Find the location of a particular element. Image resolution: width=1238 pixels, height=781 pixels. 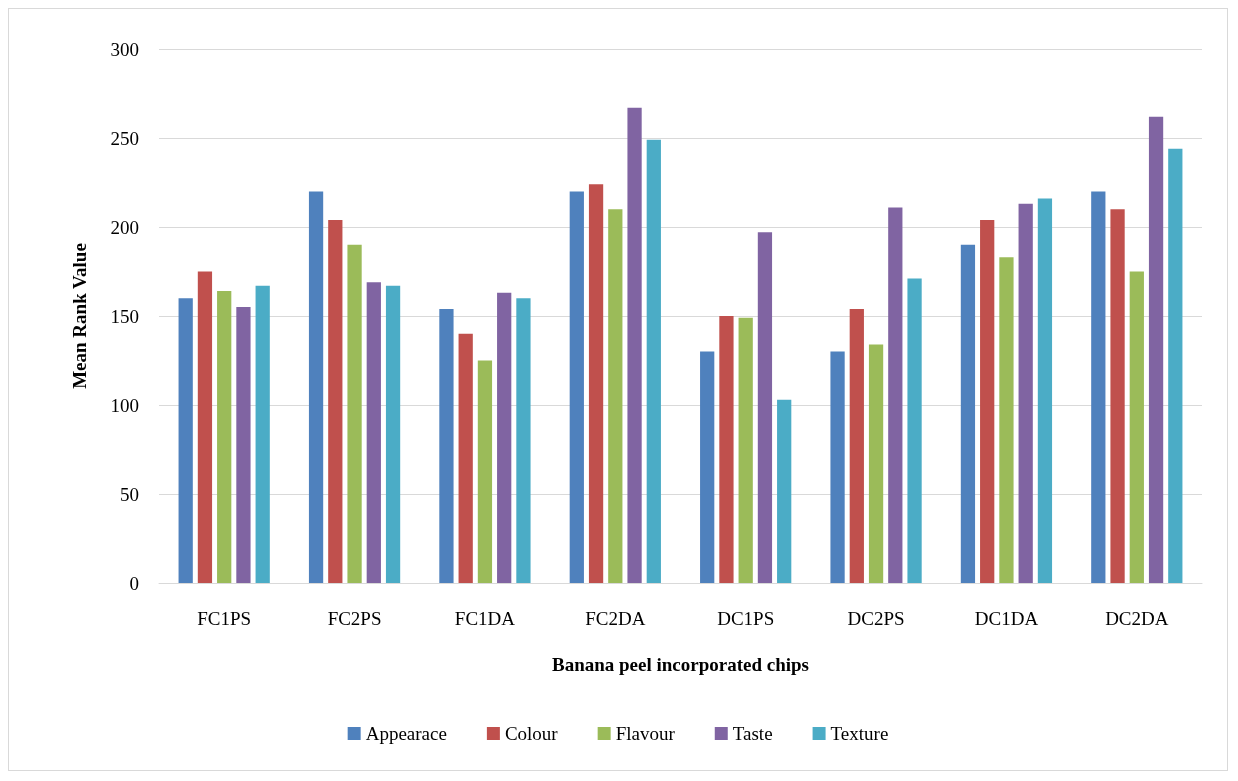

x-tick-label: FC2DA is located at coordinates (615, 618).